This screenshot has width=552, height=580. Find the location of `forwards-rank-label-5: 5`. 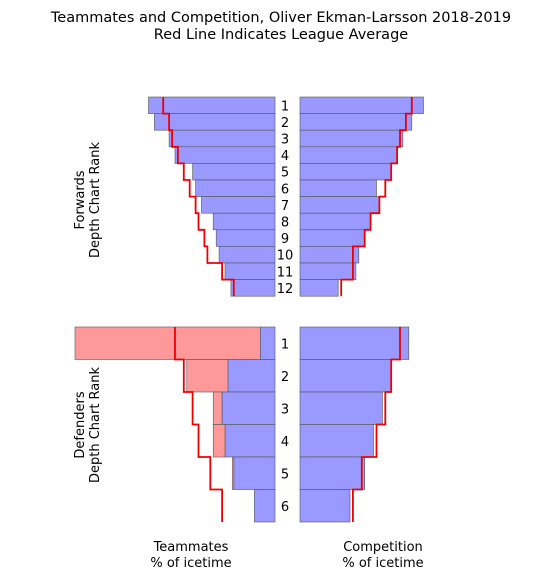

forwards-rank-label-5: 5 is located at coordinates (285, 173).